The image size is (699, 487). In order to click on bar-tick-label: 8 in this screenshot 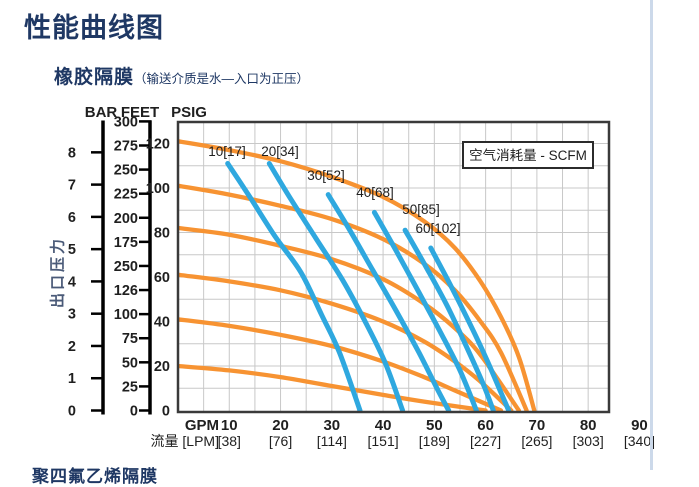, I will do `click(72, 153)`.